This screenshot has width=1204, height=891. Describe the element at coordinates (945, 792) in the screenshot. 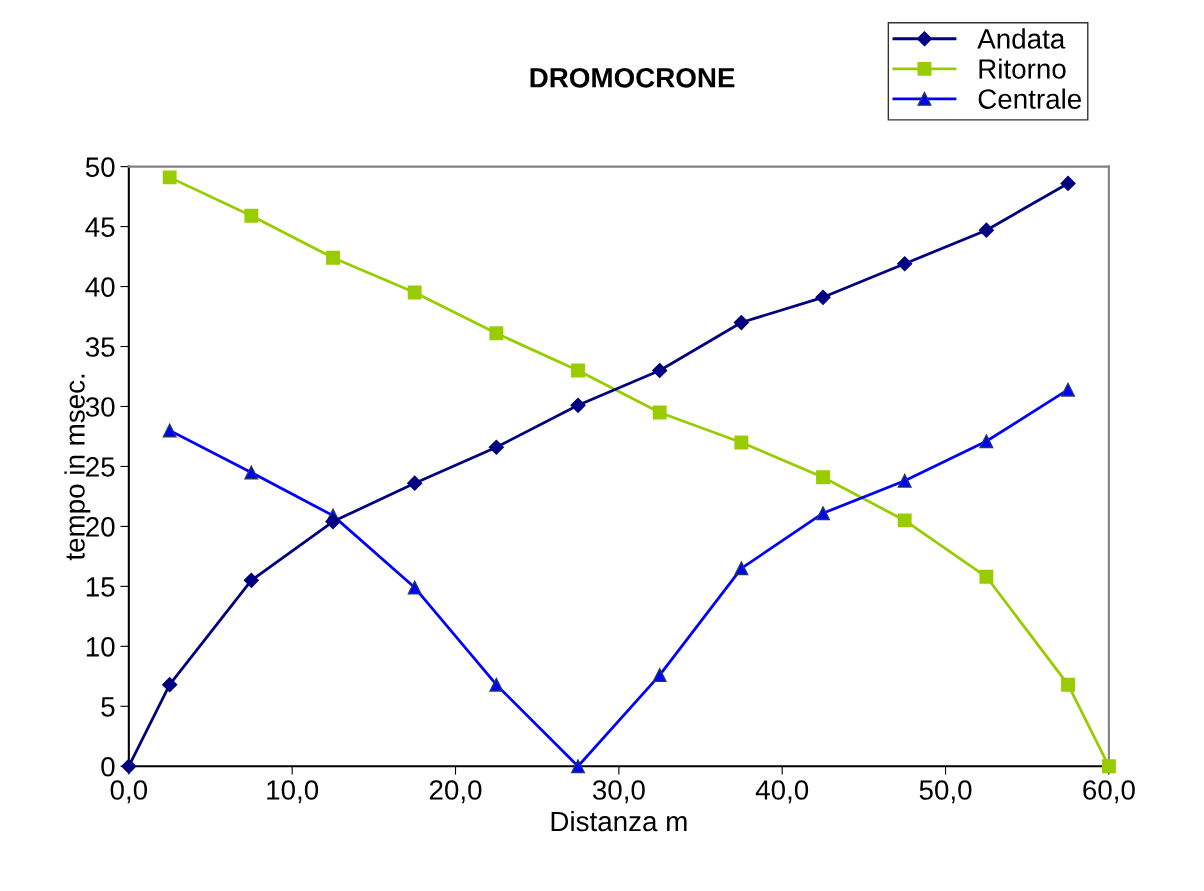

I see `x-tick-label: 50,0` at that location.